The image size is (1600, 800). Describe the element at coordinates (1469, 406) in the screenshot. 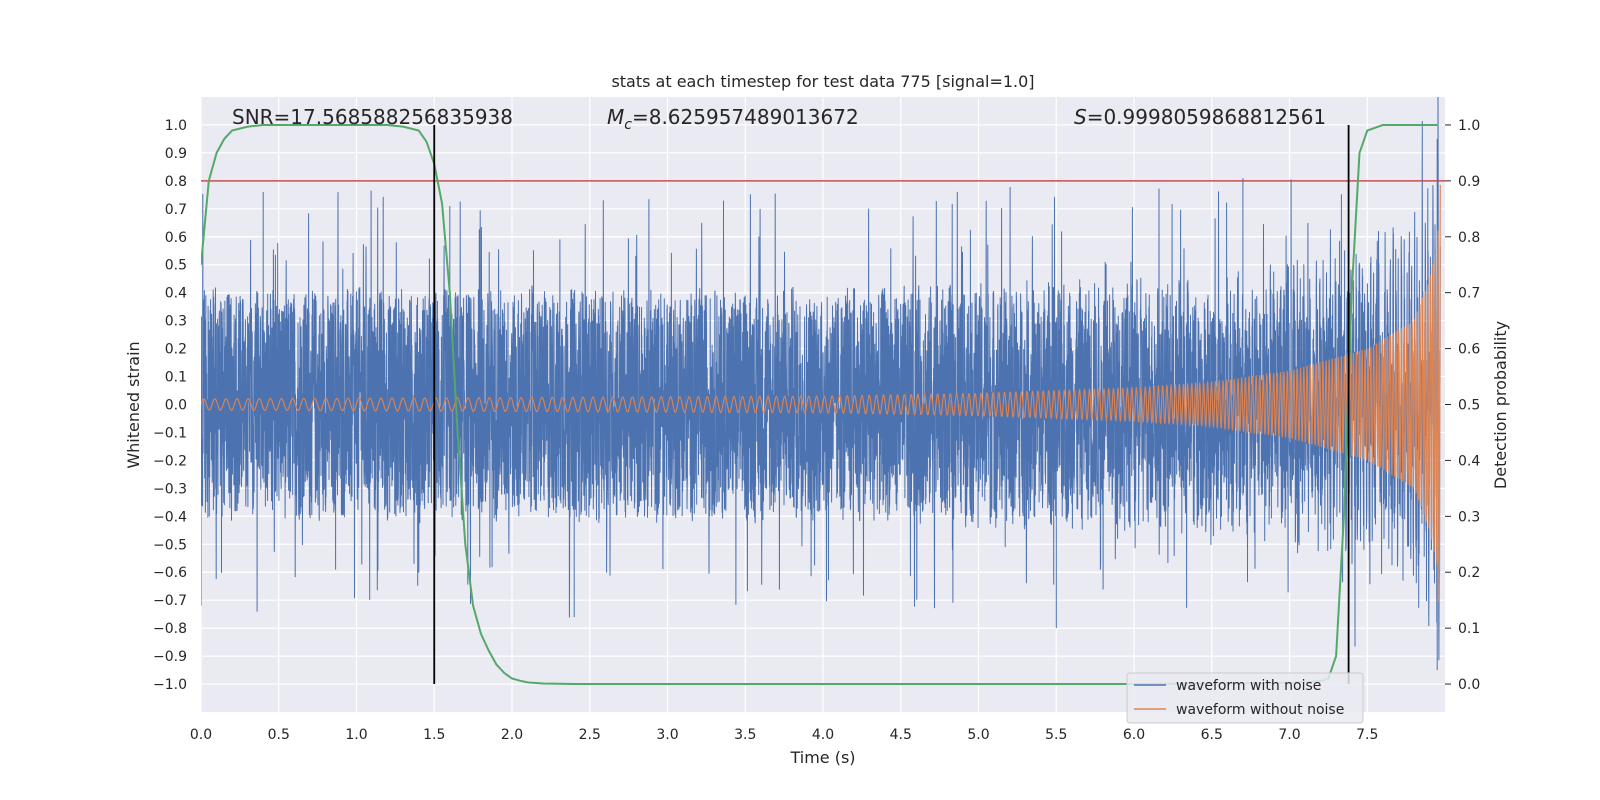

I see `y2-tick-label: 0.5` at that location.